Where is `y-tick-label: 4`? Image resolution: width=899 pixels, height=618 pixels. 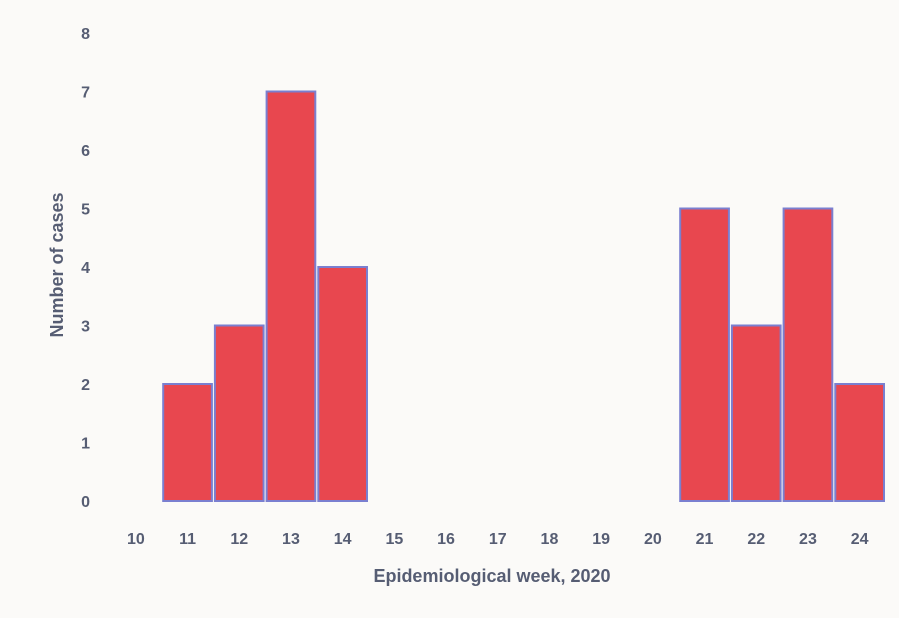 y-tick-label: 4 is located at coordinates (85, 268).